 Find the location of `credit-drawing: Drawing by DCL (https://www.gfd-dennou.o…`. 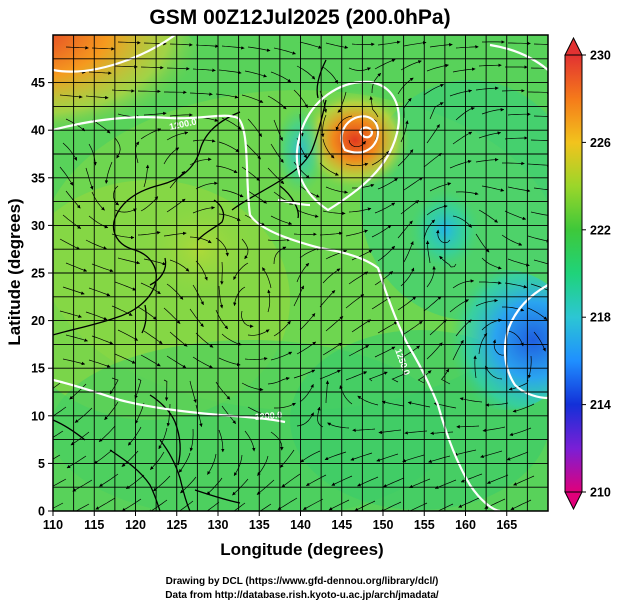

credit-drawing: Drawing by DCL (https://www.gfd-dennou.o… is located at coordinates (302, 581).